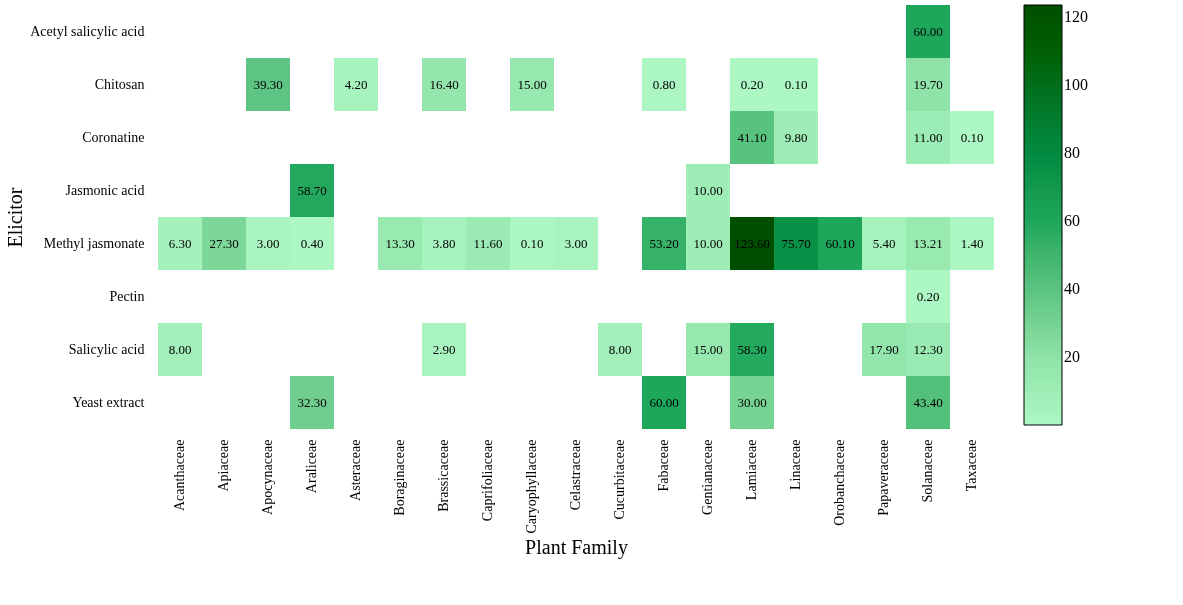 The height and width of the screenshot is (605, 1183). Describe the element at coordinates (180, 243) in the screenshot. I see `data-label: 6.30` at that location.